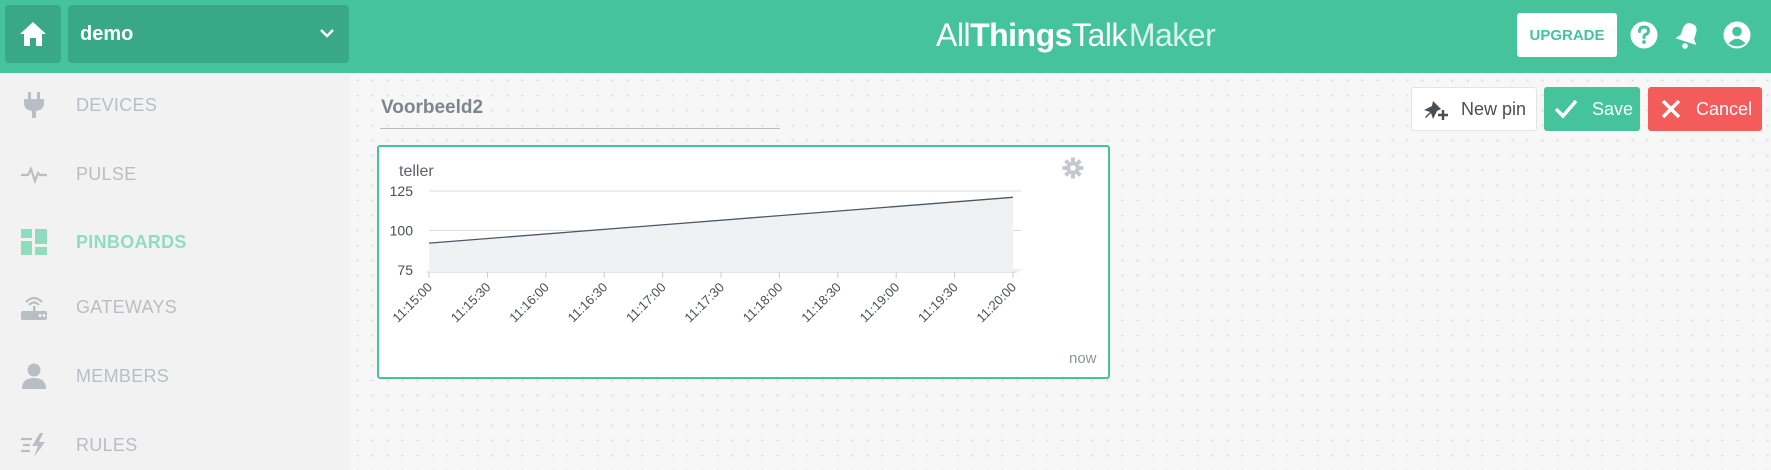 This screenshot has width=1771, height=470. What do you see at coordinates (646, 303) in the screenshot?
I see `x-tick-label: 11:17:00` at bounding box center [646, 303].